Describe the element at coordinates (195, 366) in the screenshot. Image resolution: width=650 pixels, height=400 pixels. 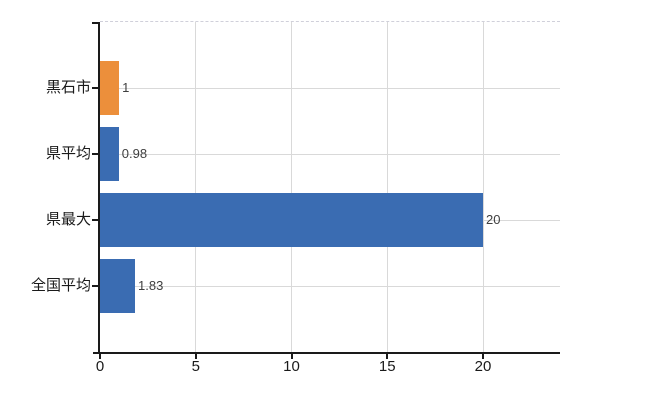
I see `x-tick-label: 5` at that location.